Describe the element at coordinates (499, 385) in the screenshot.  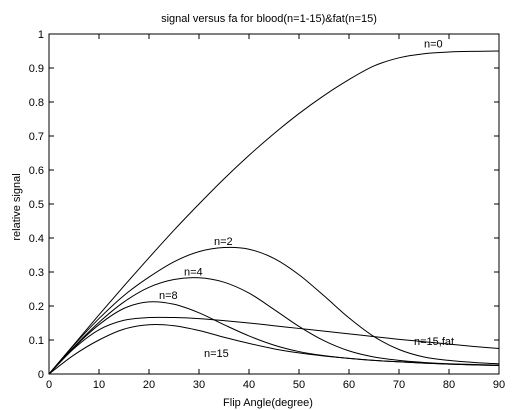
I see `x-tick-label: 90` at that location.